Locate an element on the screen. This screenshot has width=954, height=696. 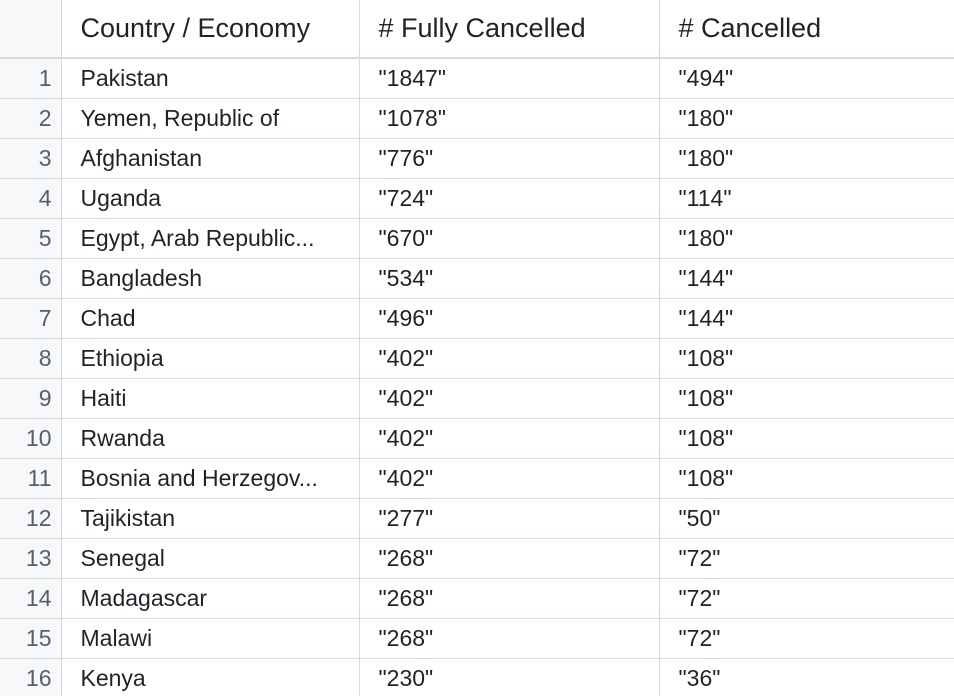
country-cell: Yemen, Republic of is located at coordinates (210, 118).